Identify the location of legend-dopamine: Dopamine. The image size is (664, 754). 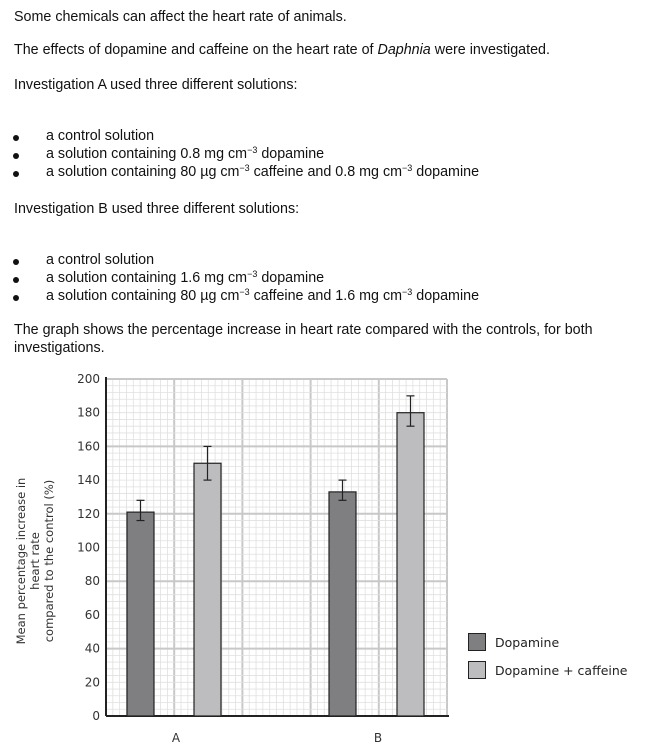
(513, 642).